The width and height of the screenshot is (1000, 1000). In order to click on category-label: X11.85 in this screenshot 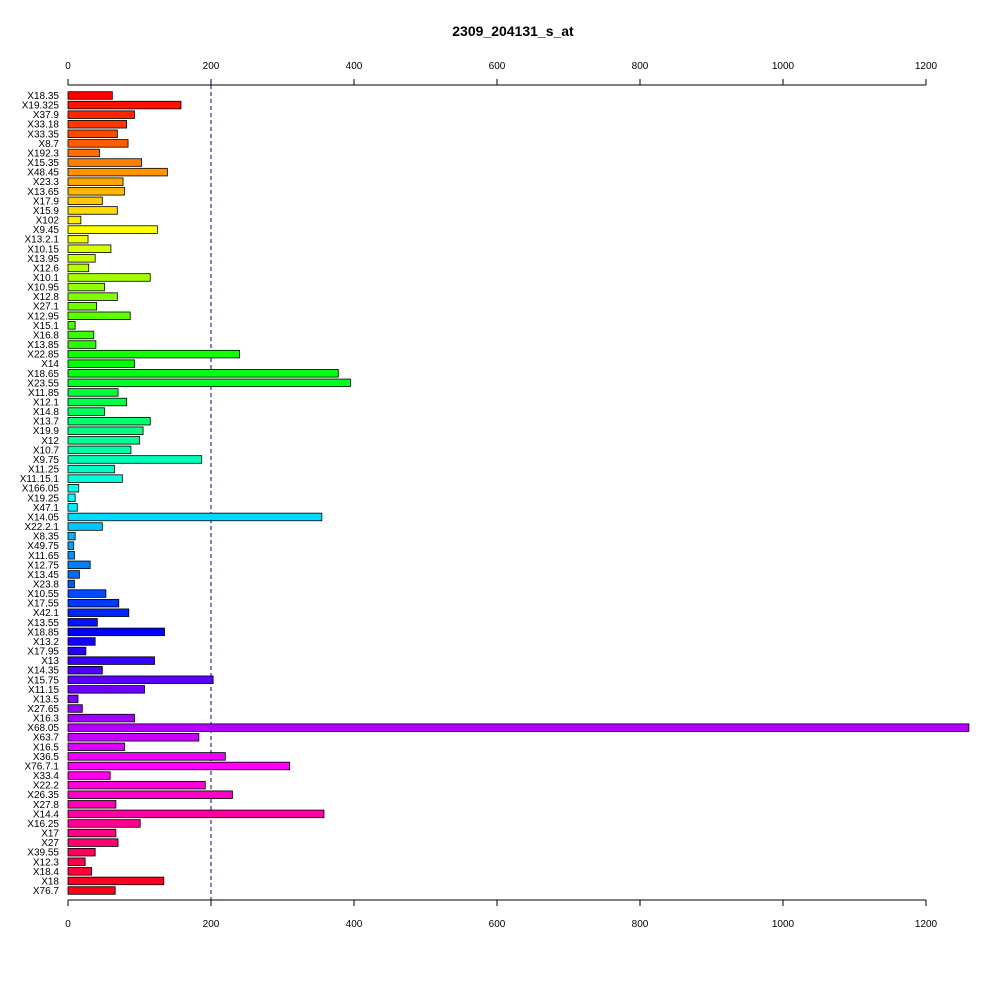, I will do `click(43, 393)`.